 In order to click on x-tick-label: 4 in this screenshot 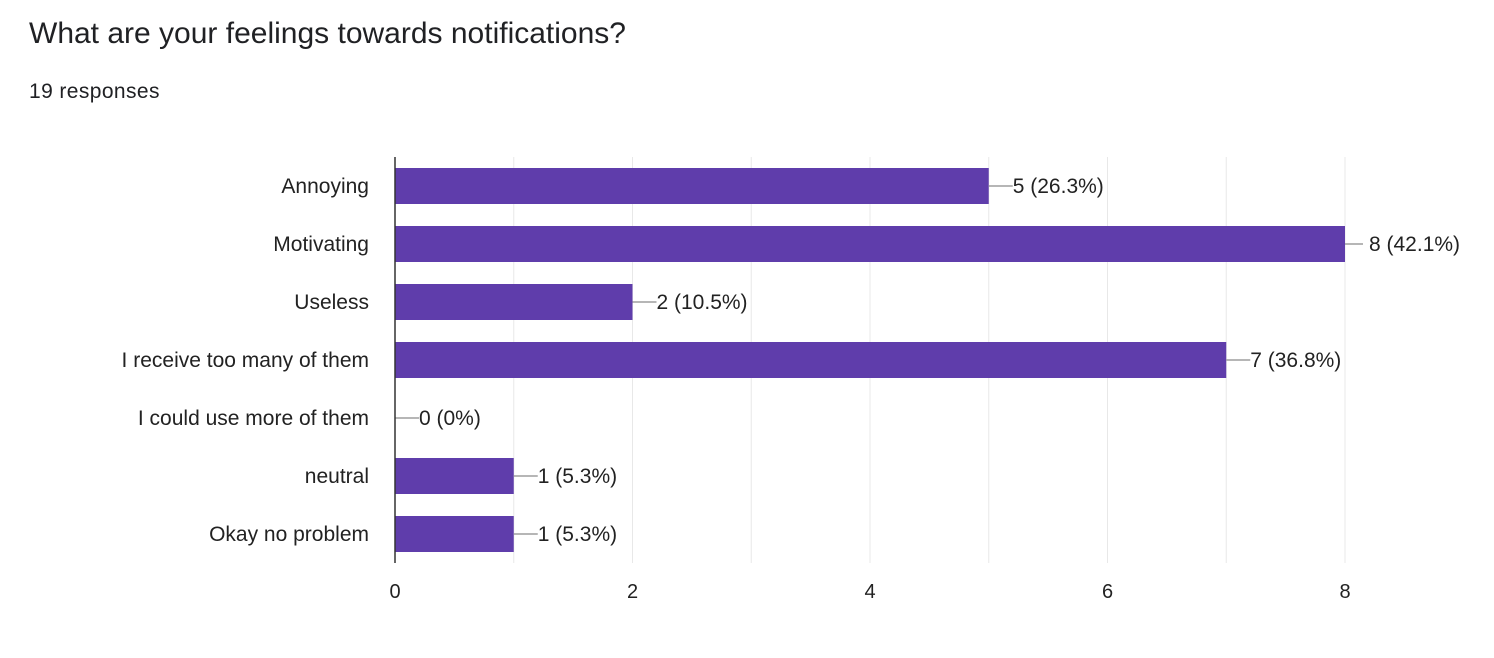, I will do `click(869, 592)`.